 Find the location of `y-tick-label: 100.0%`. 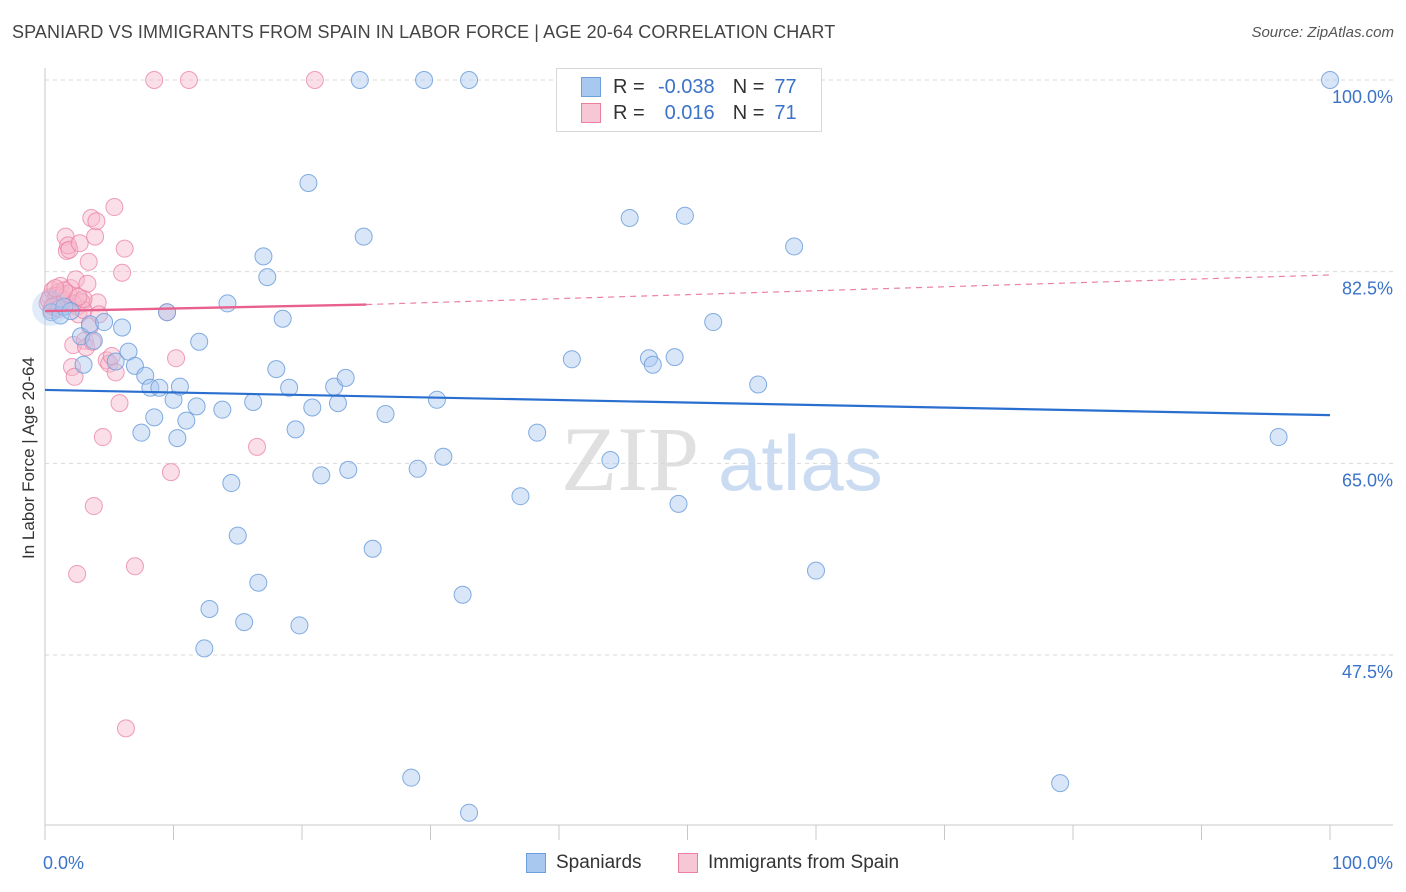

y-tick-label: 100.0% is located at coordinates (1362, 97).